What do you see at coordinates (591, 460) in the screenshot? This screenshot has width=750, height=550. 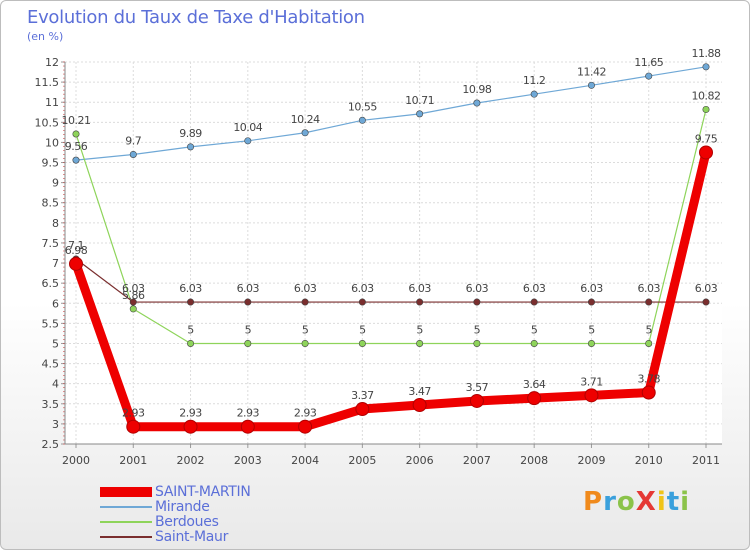 I see `x-tick-label: 2009` at bounding box center [591, 460].